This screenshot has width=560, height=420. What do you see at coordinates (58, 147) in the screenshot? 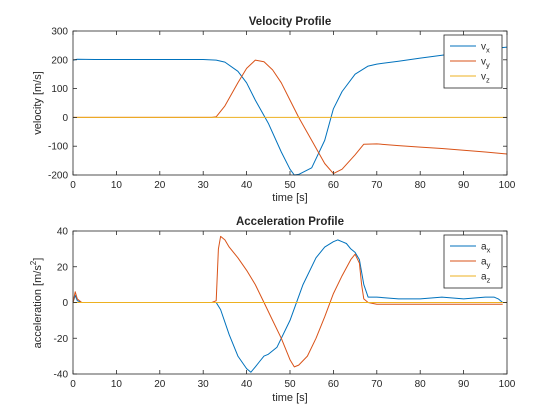
I see `velocity-y-tick-label: -100` at bounding box center [58, 147].